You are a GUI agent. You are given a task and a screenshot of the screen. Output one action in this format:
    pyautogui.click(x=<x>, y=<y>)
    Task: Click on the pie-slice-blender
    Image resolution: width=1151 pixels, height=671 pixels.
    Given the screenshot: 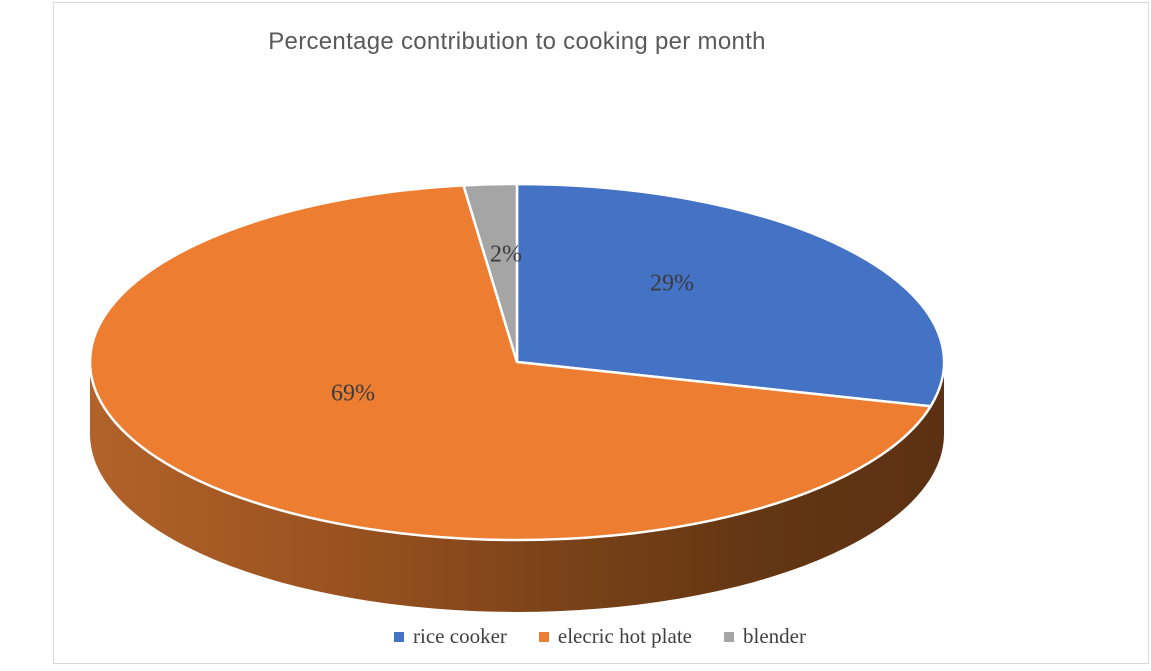 What is the action you would take?
    pyautogui.click(x=490, y=273)
    